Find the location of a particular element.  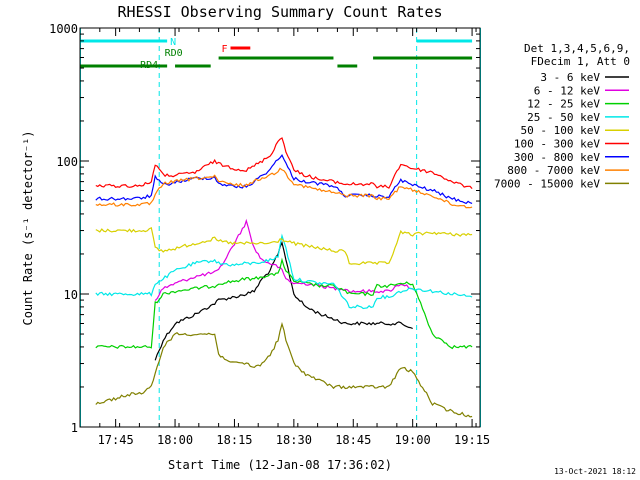

status-label-rd0: RD0 is located at coordinates (174, 53).